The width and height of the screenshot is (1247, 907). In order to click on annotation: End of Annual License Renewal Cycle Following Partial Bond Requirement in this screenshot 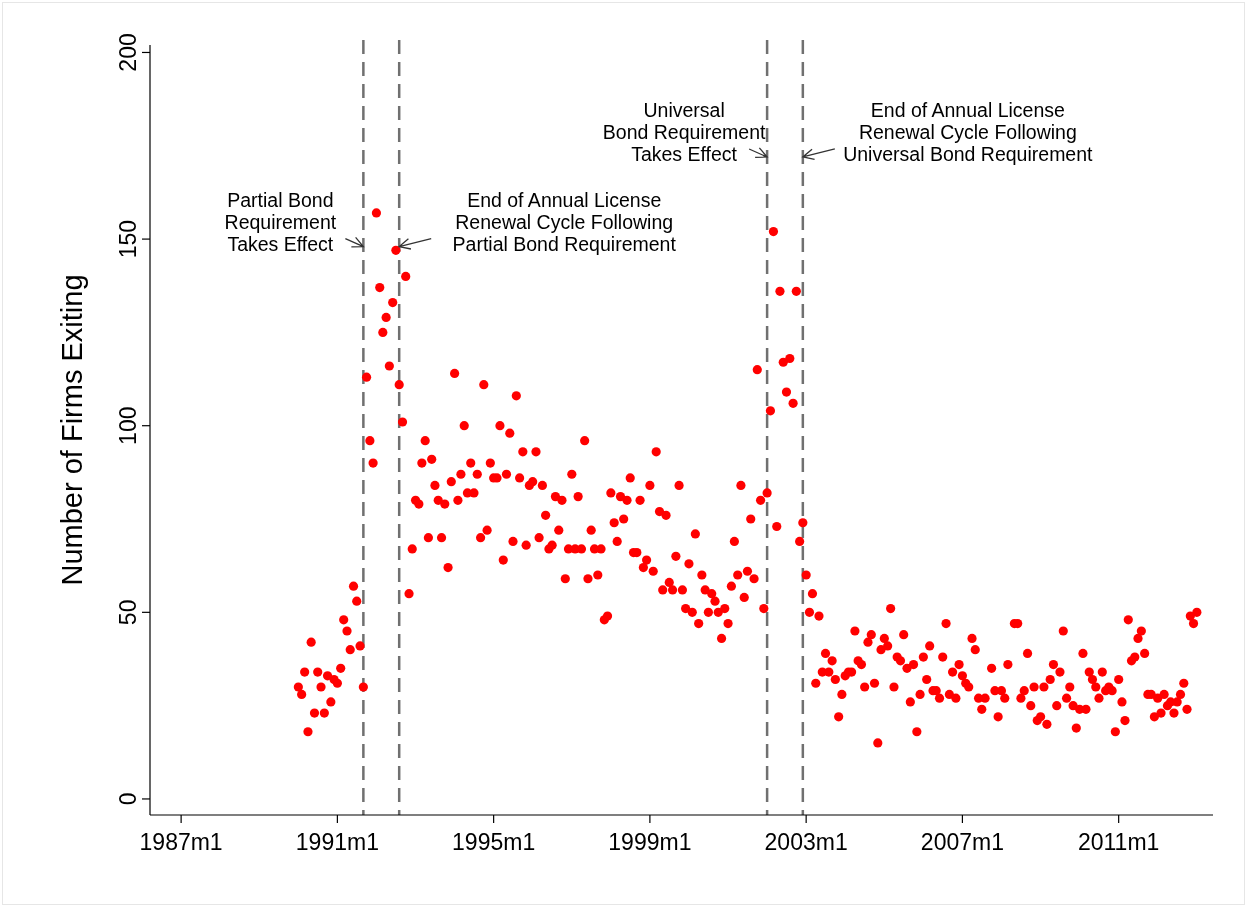, I will do `click(564, 221)`.